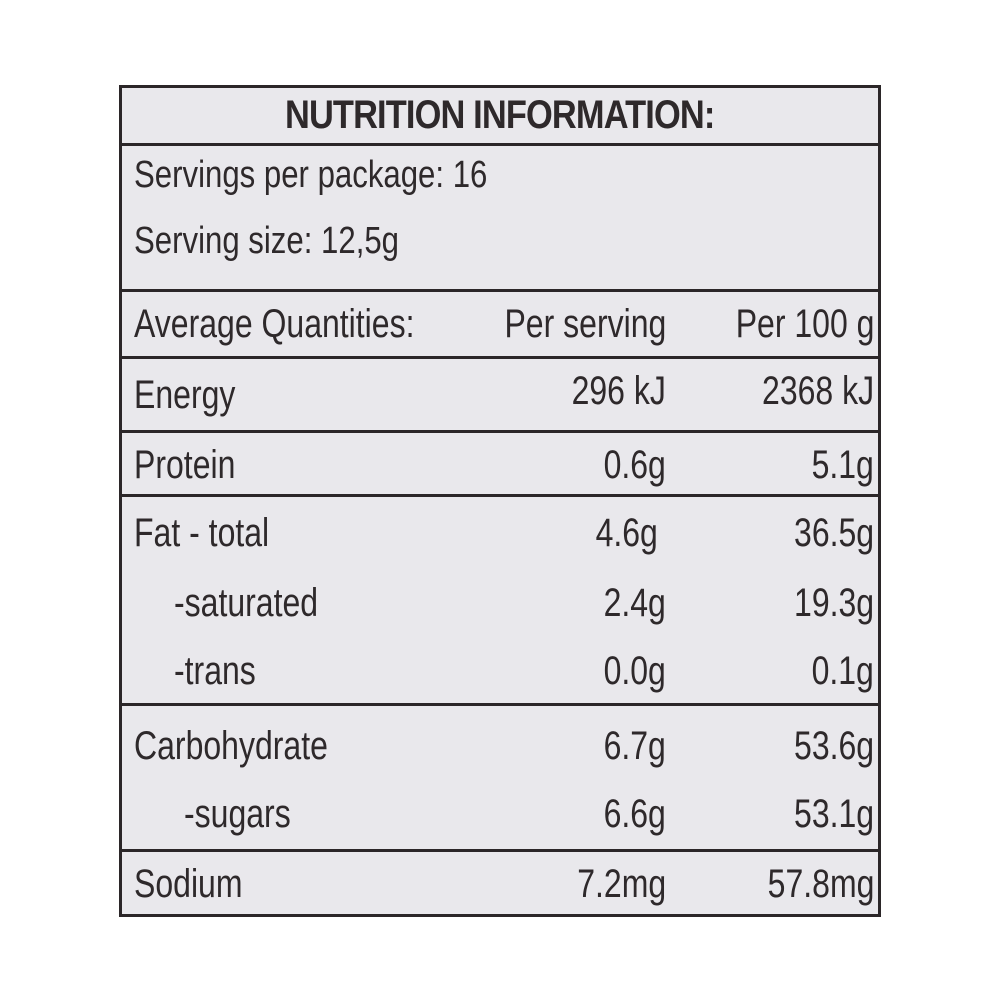 The height and width of the screenshot is (1000, 1000). I want to click on row-protein: Protein 0.6g 5.1g, so click(500, 465).